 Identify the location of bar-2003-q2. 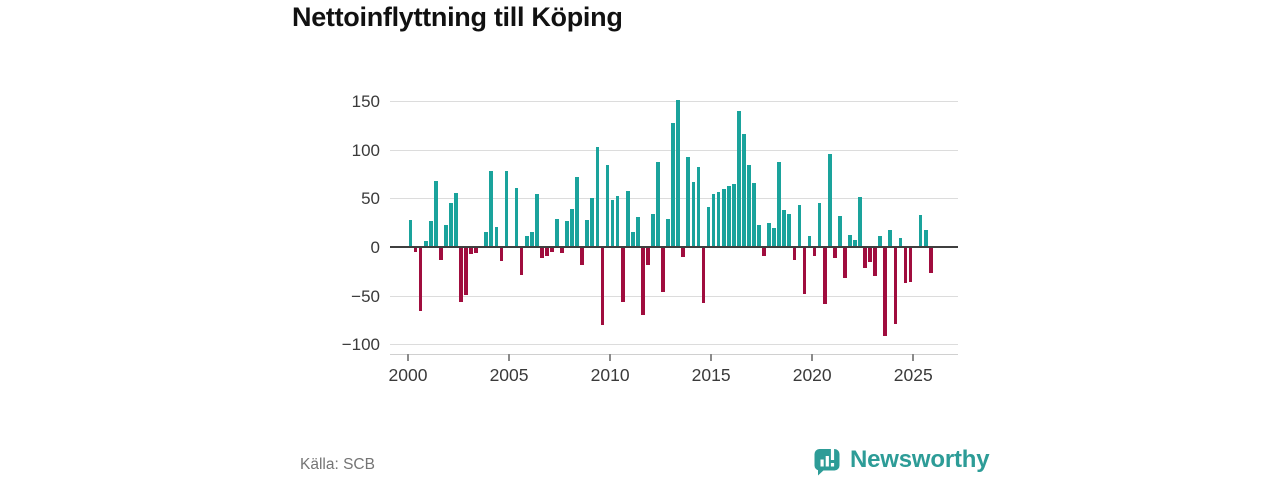
(476, 250).